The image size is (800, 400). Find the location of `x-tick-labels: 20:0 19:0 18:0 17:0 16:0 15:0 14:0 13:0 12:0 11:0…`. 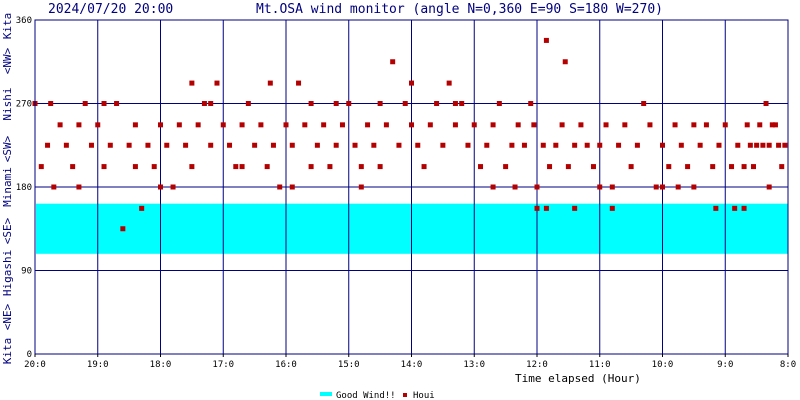

x-tick-labels: 20:0 19:0 18:0 17:0 16:0 15:0 14:0 13:0 12:0 11:0… is located at coordinates (410, 362).